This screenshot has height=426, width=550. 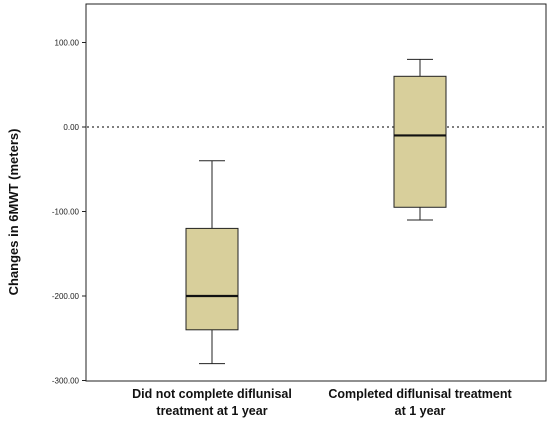 I want to click on y-tick-label: 0.00, so click(x=71, y=127).